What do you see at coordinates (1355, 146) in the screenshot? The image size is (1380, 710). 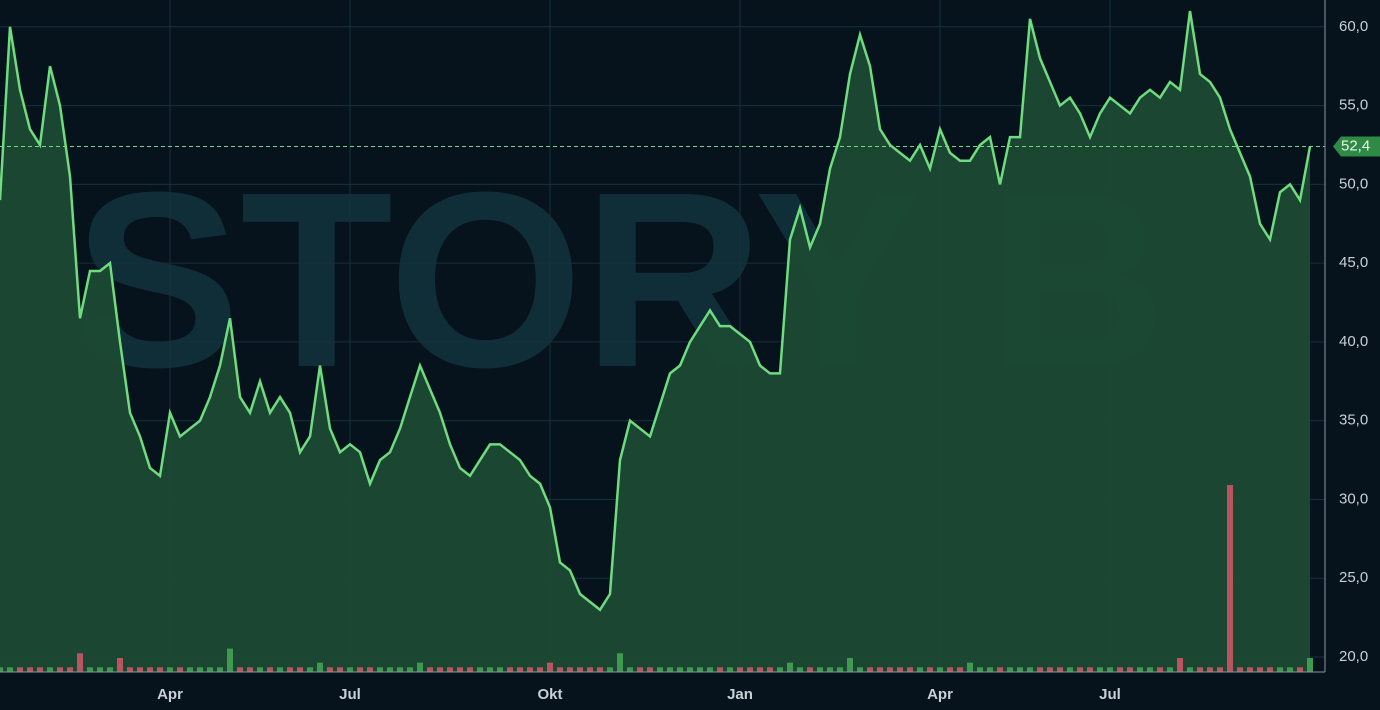 I see `last-price-label: 52,4` at bounding box center [1355, 146].